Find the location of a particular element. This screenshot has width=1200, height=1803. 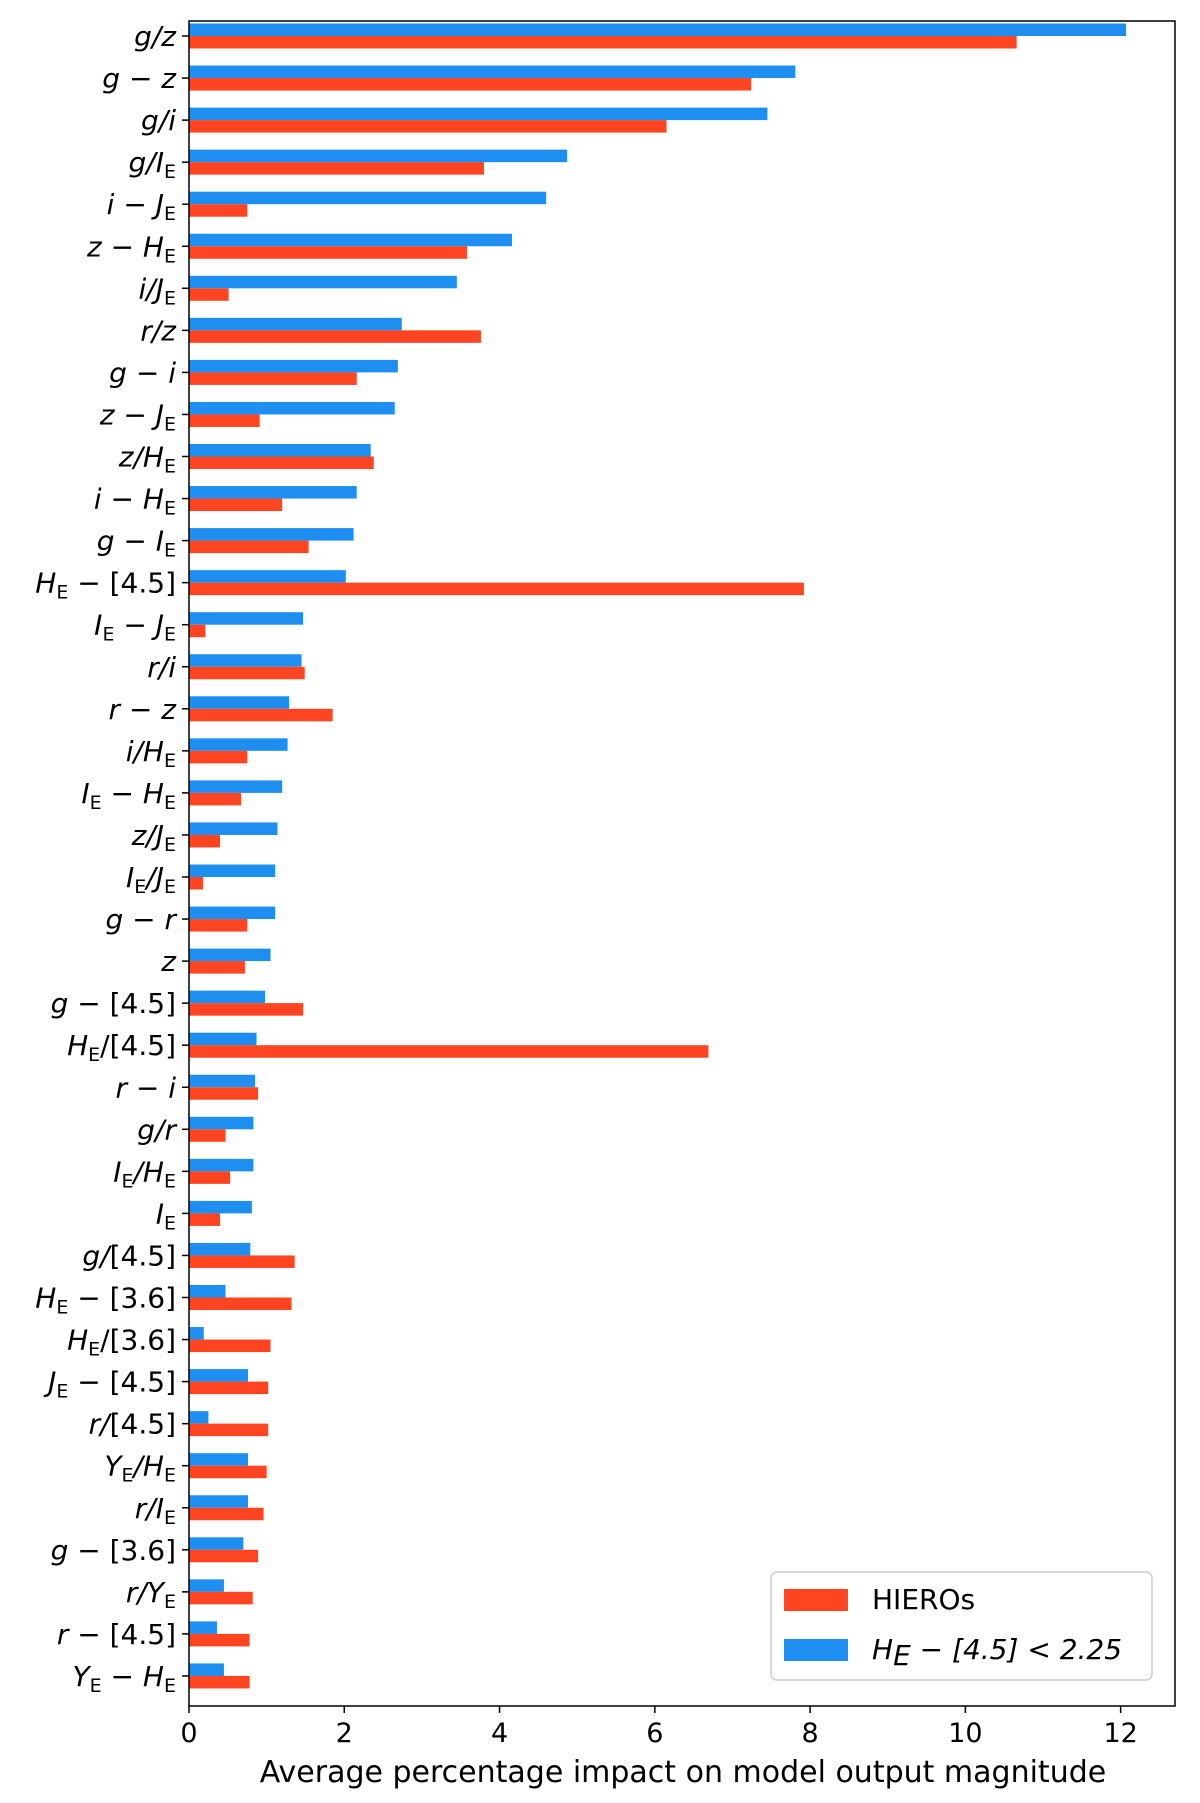

category-label: r − i is located at coordinates (145, 1087).